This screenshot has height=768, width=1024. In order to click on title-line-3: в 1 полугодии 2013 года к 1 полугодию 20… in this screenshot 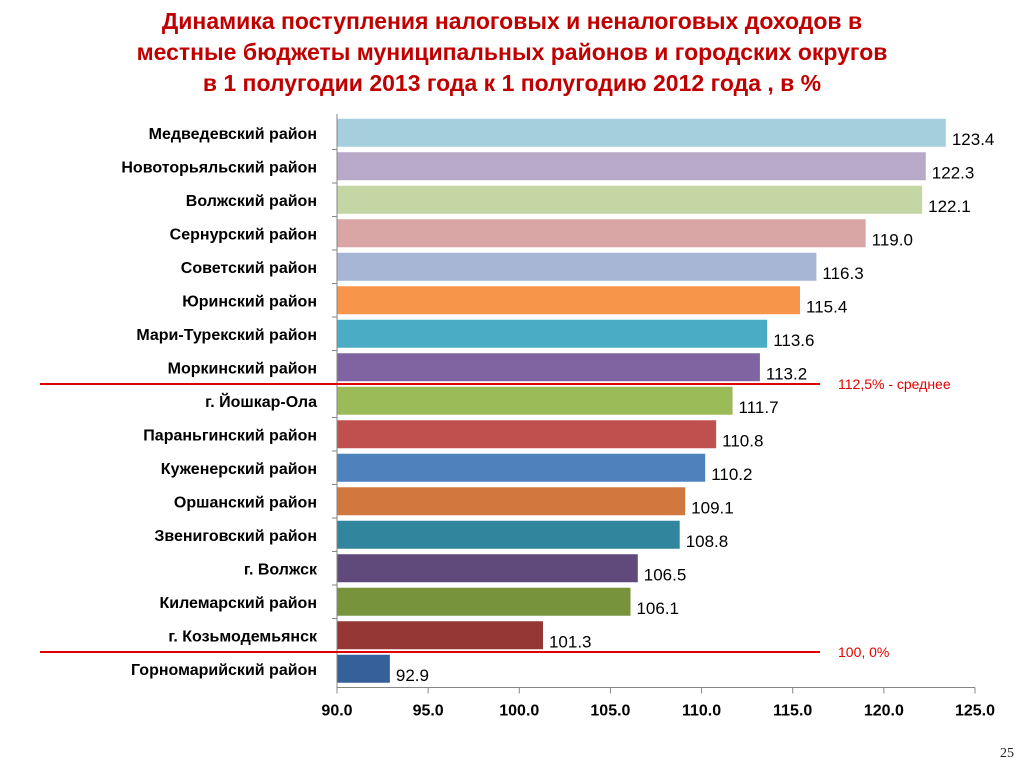, I will do `click(512, 83)`.